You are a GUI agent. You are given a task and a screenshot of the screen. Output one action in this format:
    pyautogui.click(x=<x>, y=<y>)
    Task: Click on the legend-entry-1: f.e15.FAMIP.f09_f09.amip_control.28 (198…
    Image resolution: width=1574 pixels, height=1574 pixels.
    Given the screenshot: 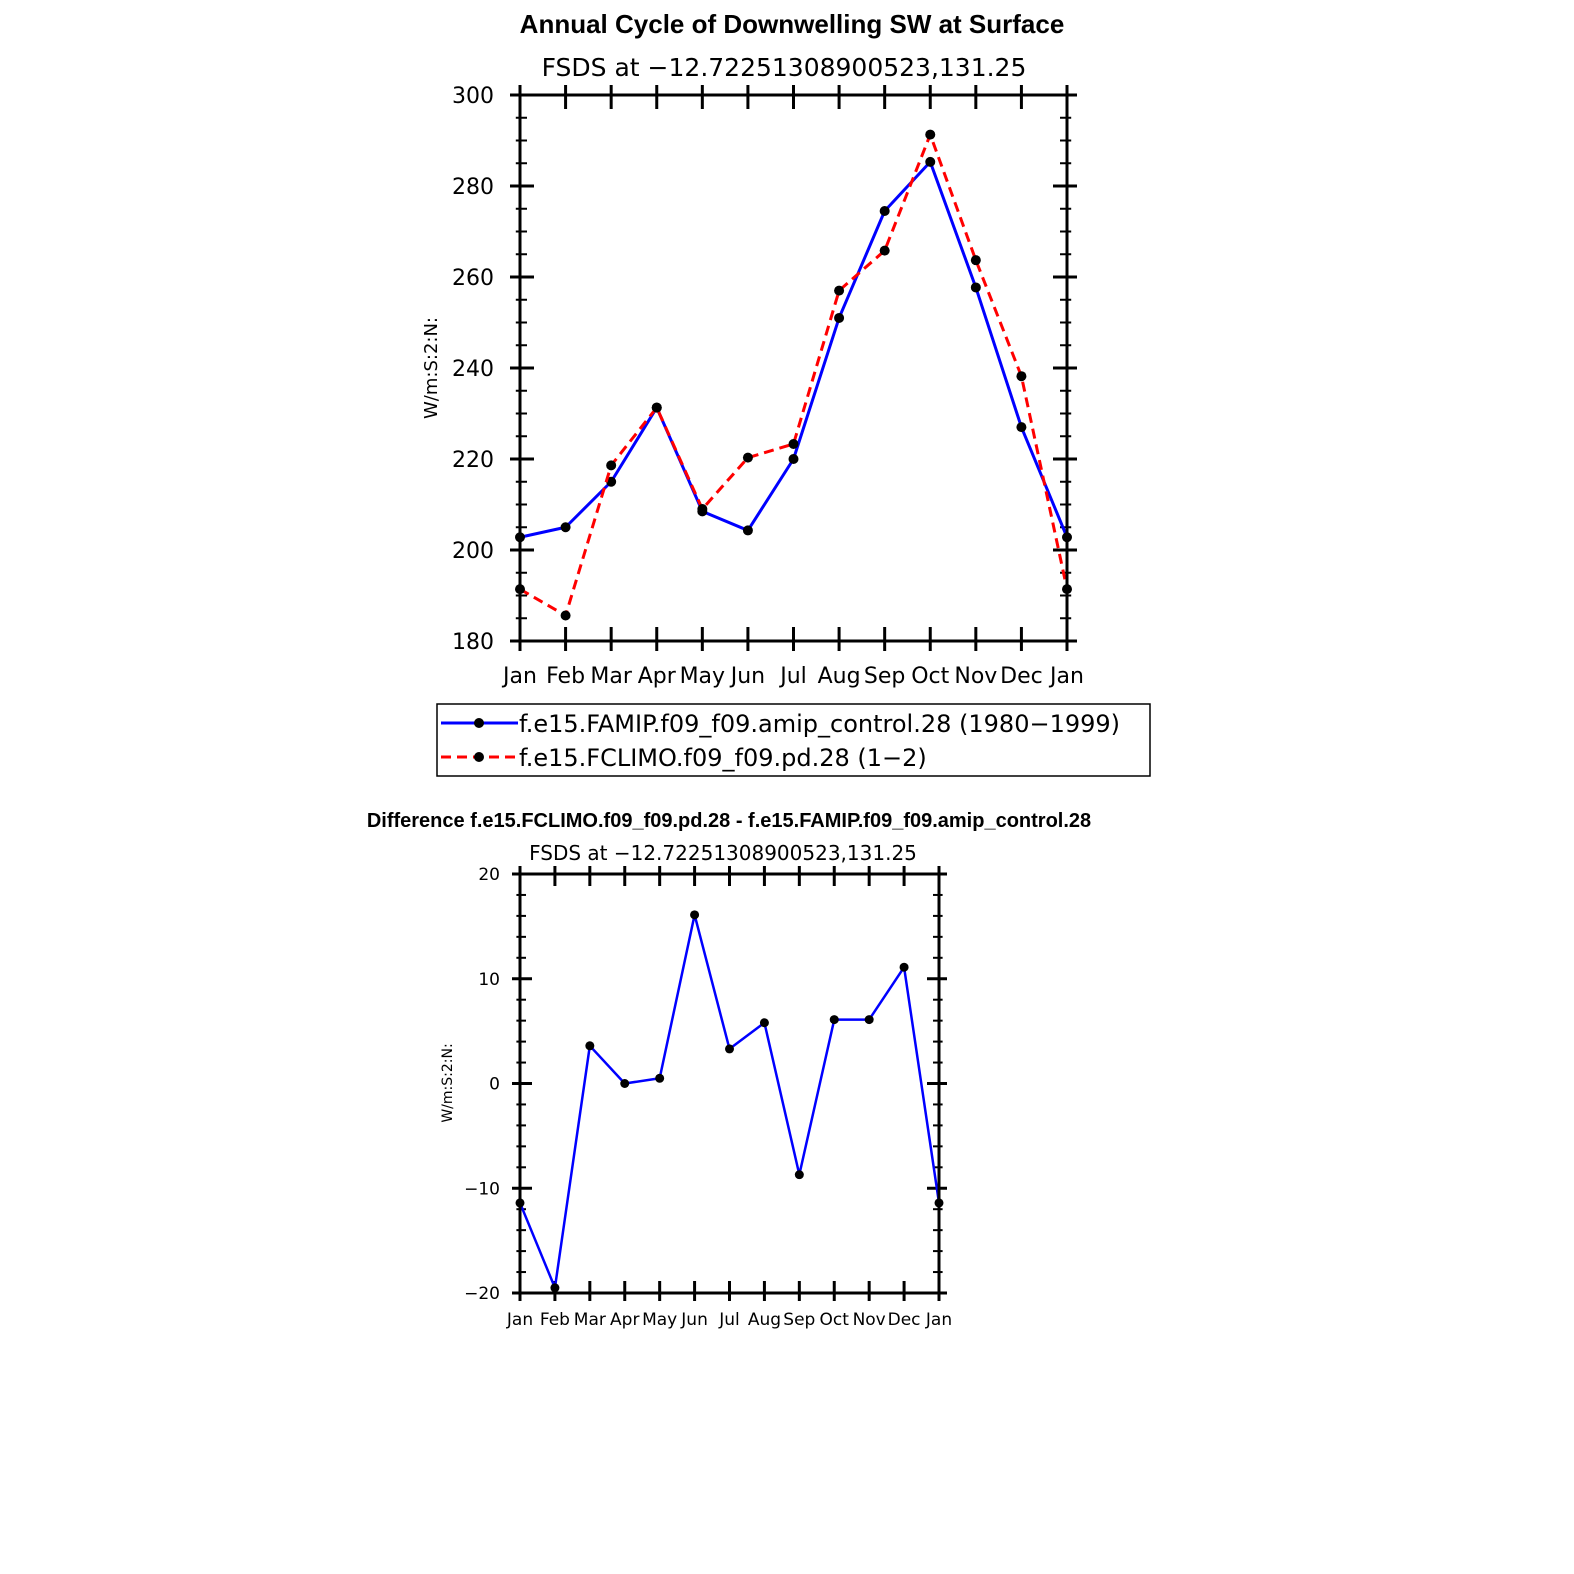 What is the action you would take?
    pyautogui.click(x=780, y=724)
    